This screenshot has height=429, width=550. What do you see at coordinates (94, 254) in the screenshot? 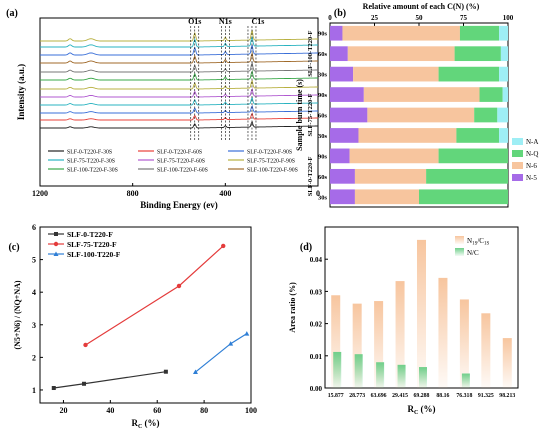
I see `legend-label-c: SLF-100-T220-F` at bounding box center [94, 254].